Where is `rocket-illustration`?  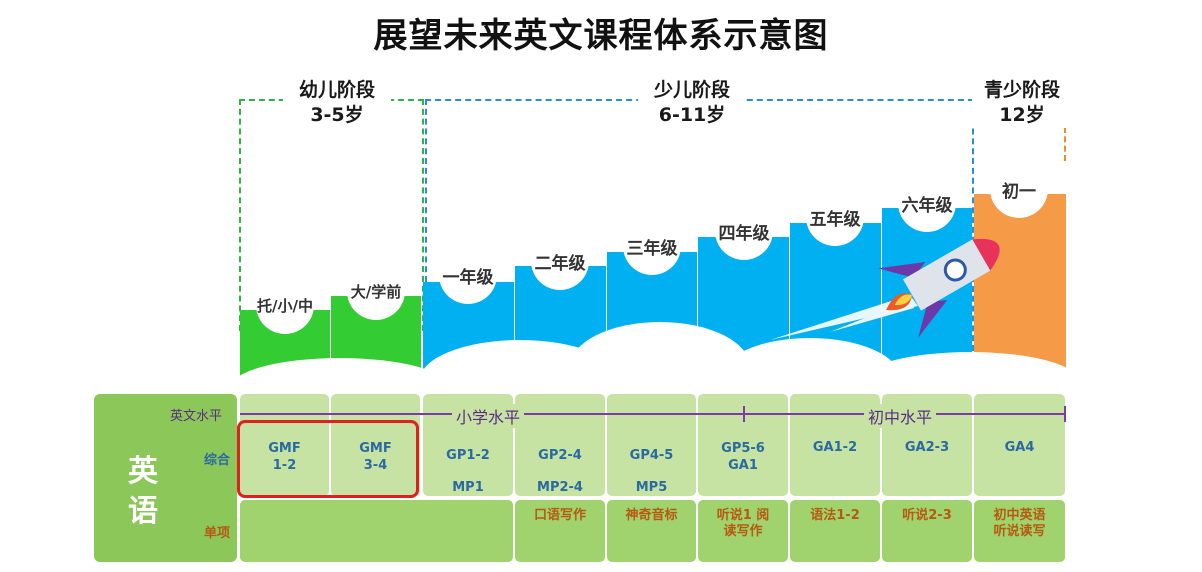 rocket-illustration is located at coordinates (885, 289).